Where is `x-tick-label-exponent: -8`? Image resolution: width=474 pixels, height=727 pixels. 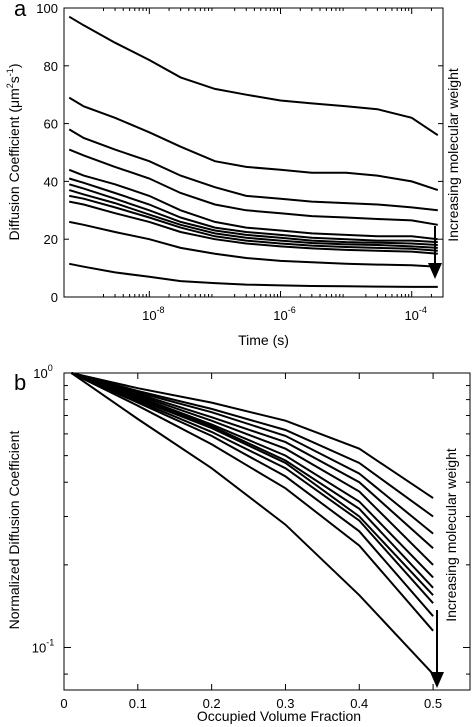
x-tick-label-exponent: -8 is located at coordinates (161, 310).